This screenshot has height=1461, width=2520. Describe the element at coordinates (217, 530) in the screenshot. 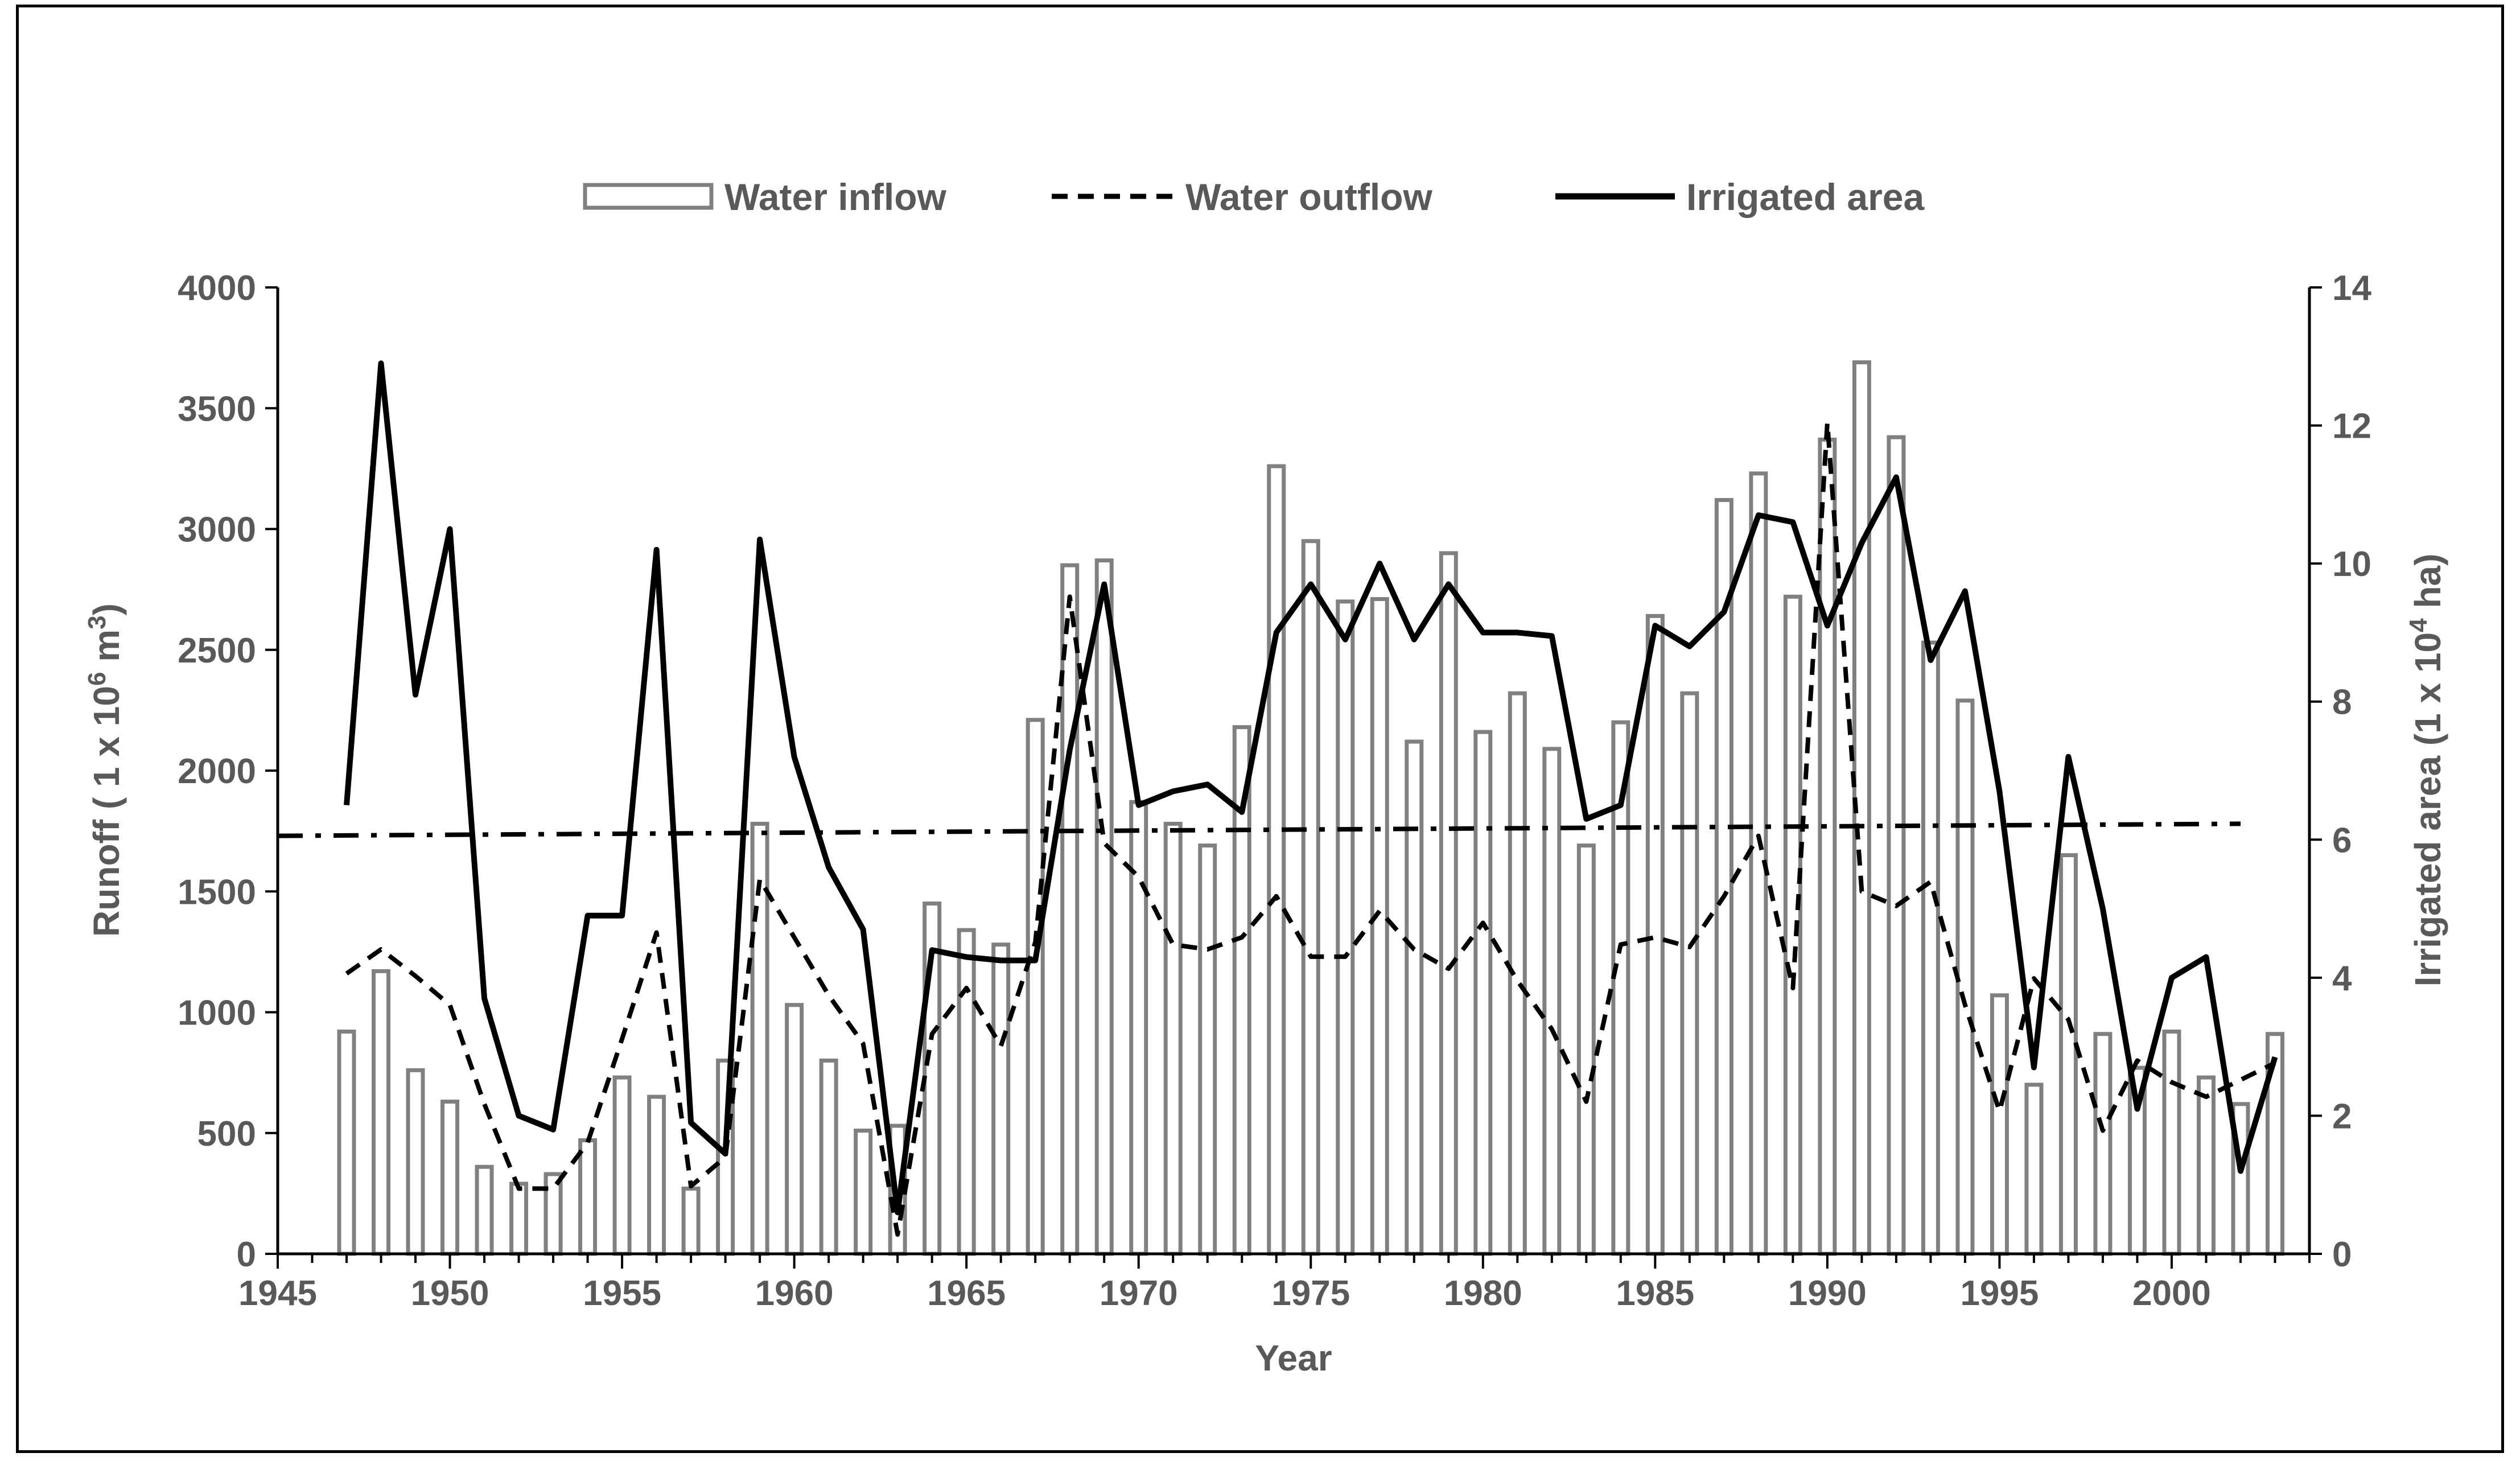

I see `y-left-tick-label-3000: 3000` at that location.